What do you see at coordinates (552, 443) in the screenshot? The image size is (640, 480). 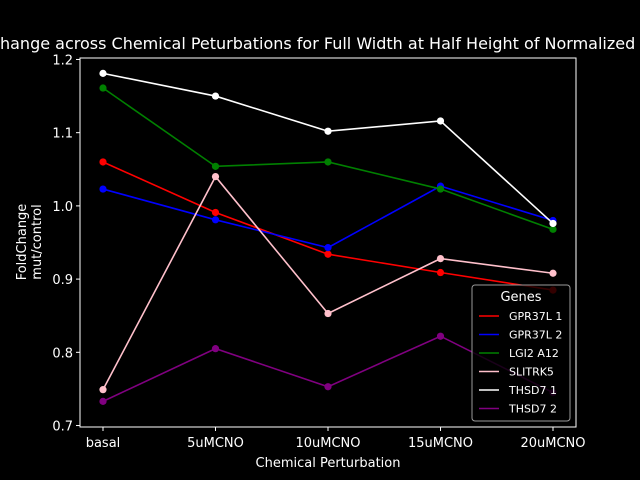 I see `x-tick-label: 20uMCNO` at bounding box center [552, 443].